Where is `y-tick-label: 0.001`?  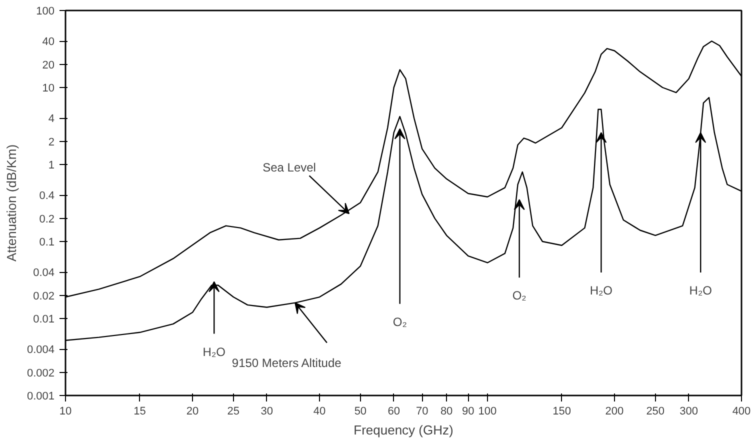
y-tick-label: 0.001 is located at coordinates (40, 396).